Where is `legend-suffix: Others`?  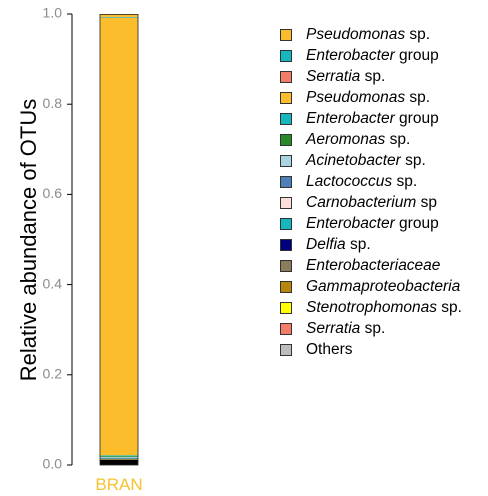
legend-suffix: Others is located at coordinates (329, 349).